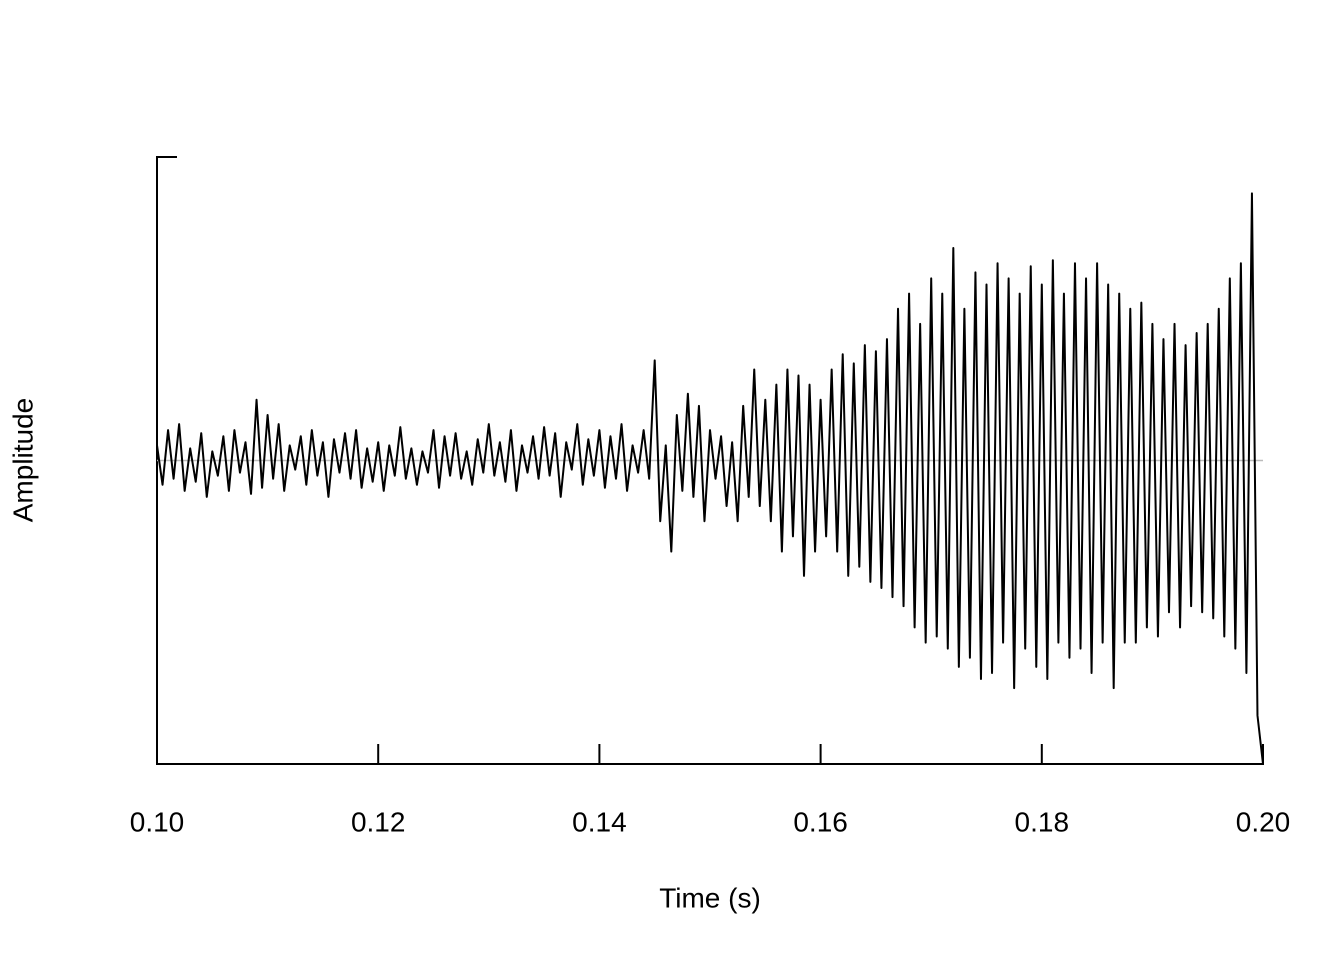 The image size is (1344, 960). I want to click on x-tick-label: 0.12, so click(378, 821).